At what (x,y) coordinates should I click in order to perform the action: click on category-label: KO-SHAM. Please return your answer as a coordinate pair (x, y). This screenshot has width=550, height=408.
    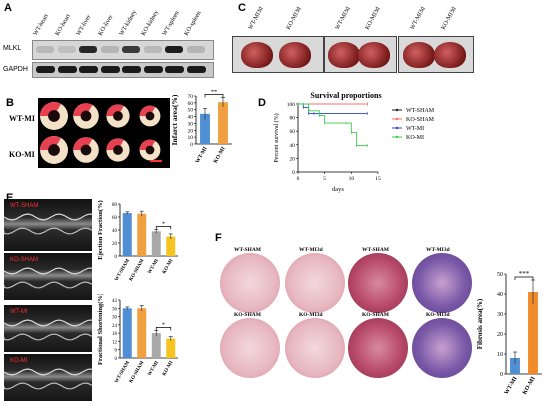
    Looking at the image, I should click on (137, 372).